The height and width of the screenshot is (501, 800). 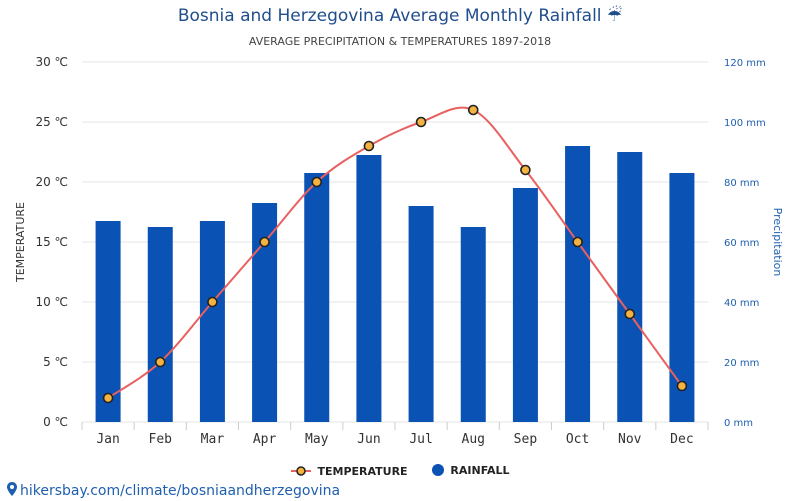 I want to click on x-tick-label: Oct, so click(x=577, y=439).